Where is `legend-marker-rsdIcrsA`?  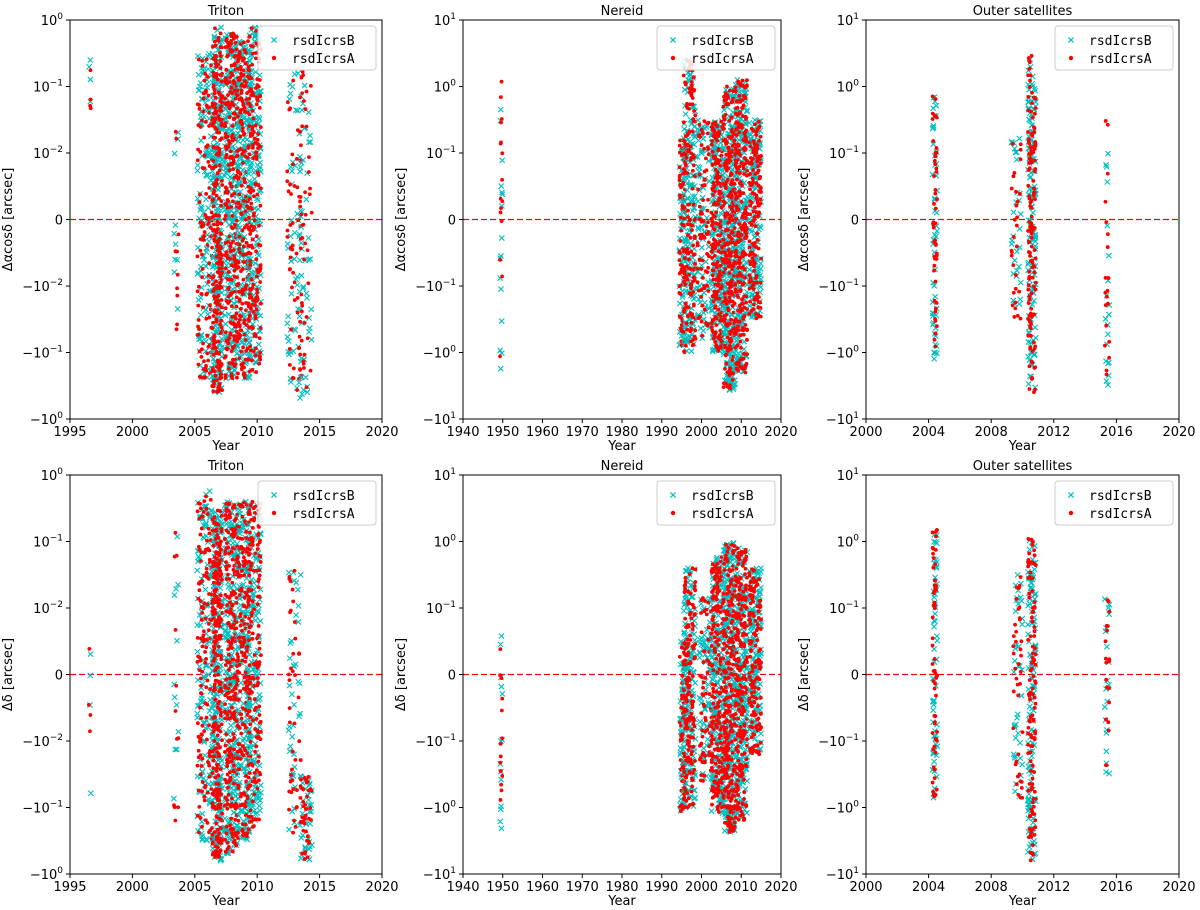
legend-marker-rsdIcrsA is located at coordinates (274, 58).